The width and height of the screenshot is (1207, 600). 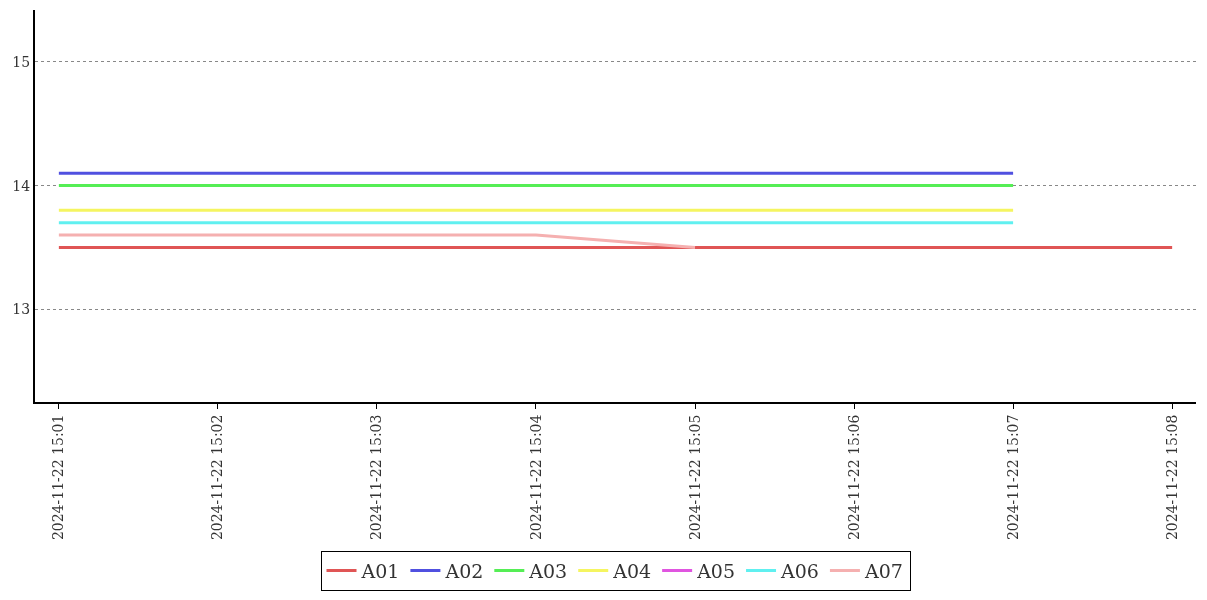 I want to click on legend-label: A01, so click(x=380, y=570).